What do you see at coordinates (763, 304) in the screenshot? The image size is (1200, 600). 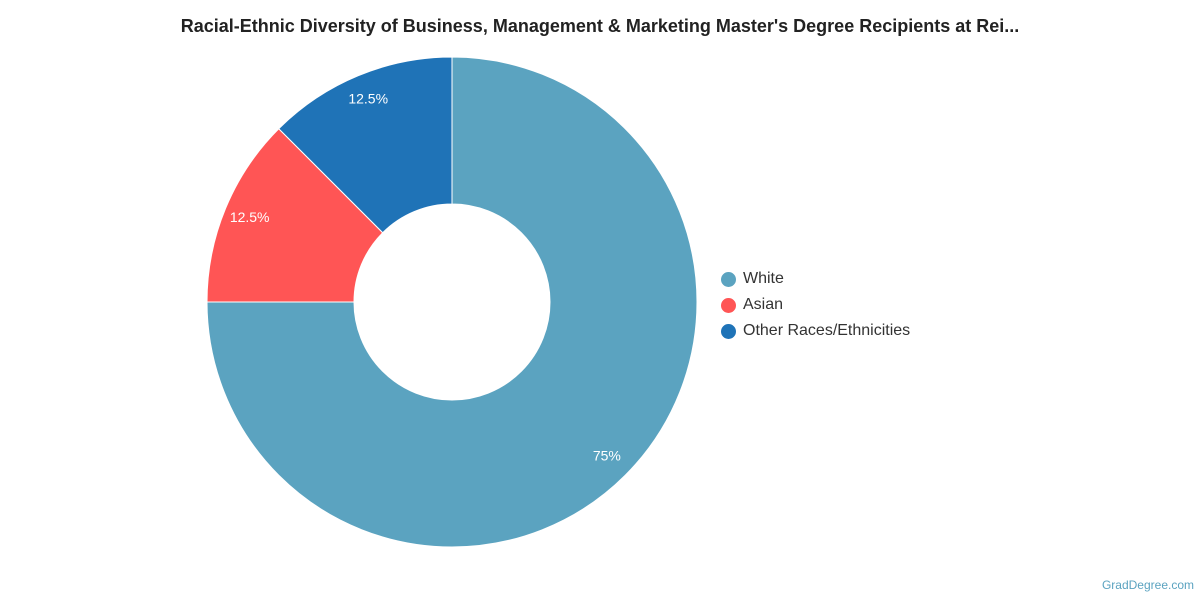 I see `legend-label-asian: Asian` at bounding box center [763, 304].